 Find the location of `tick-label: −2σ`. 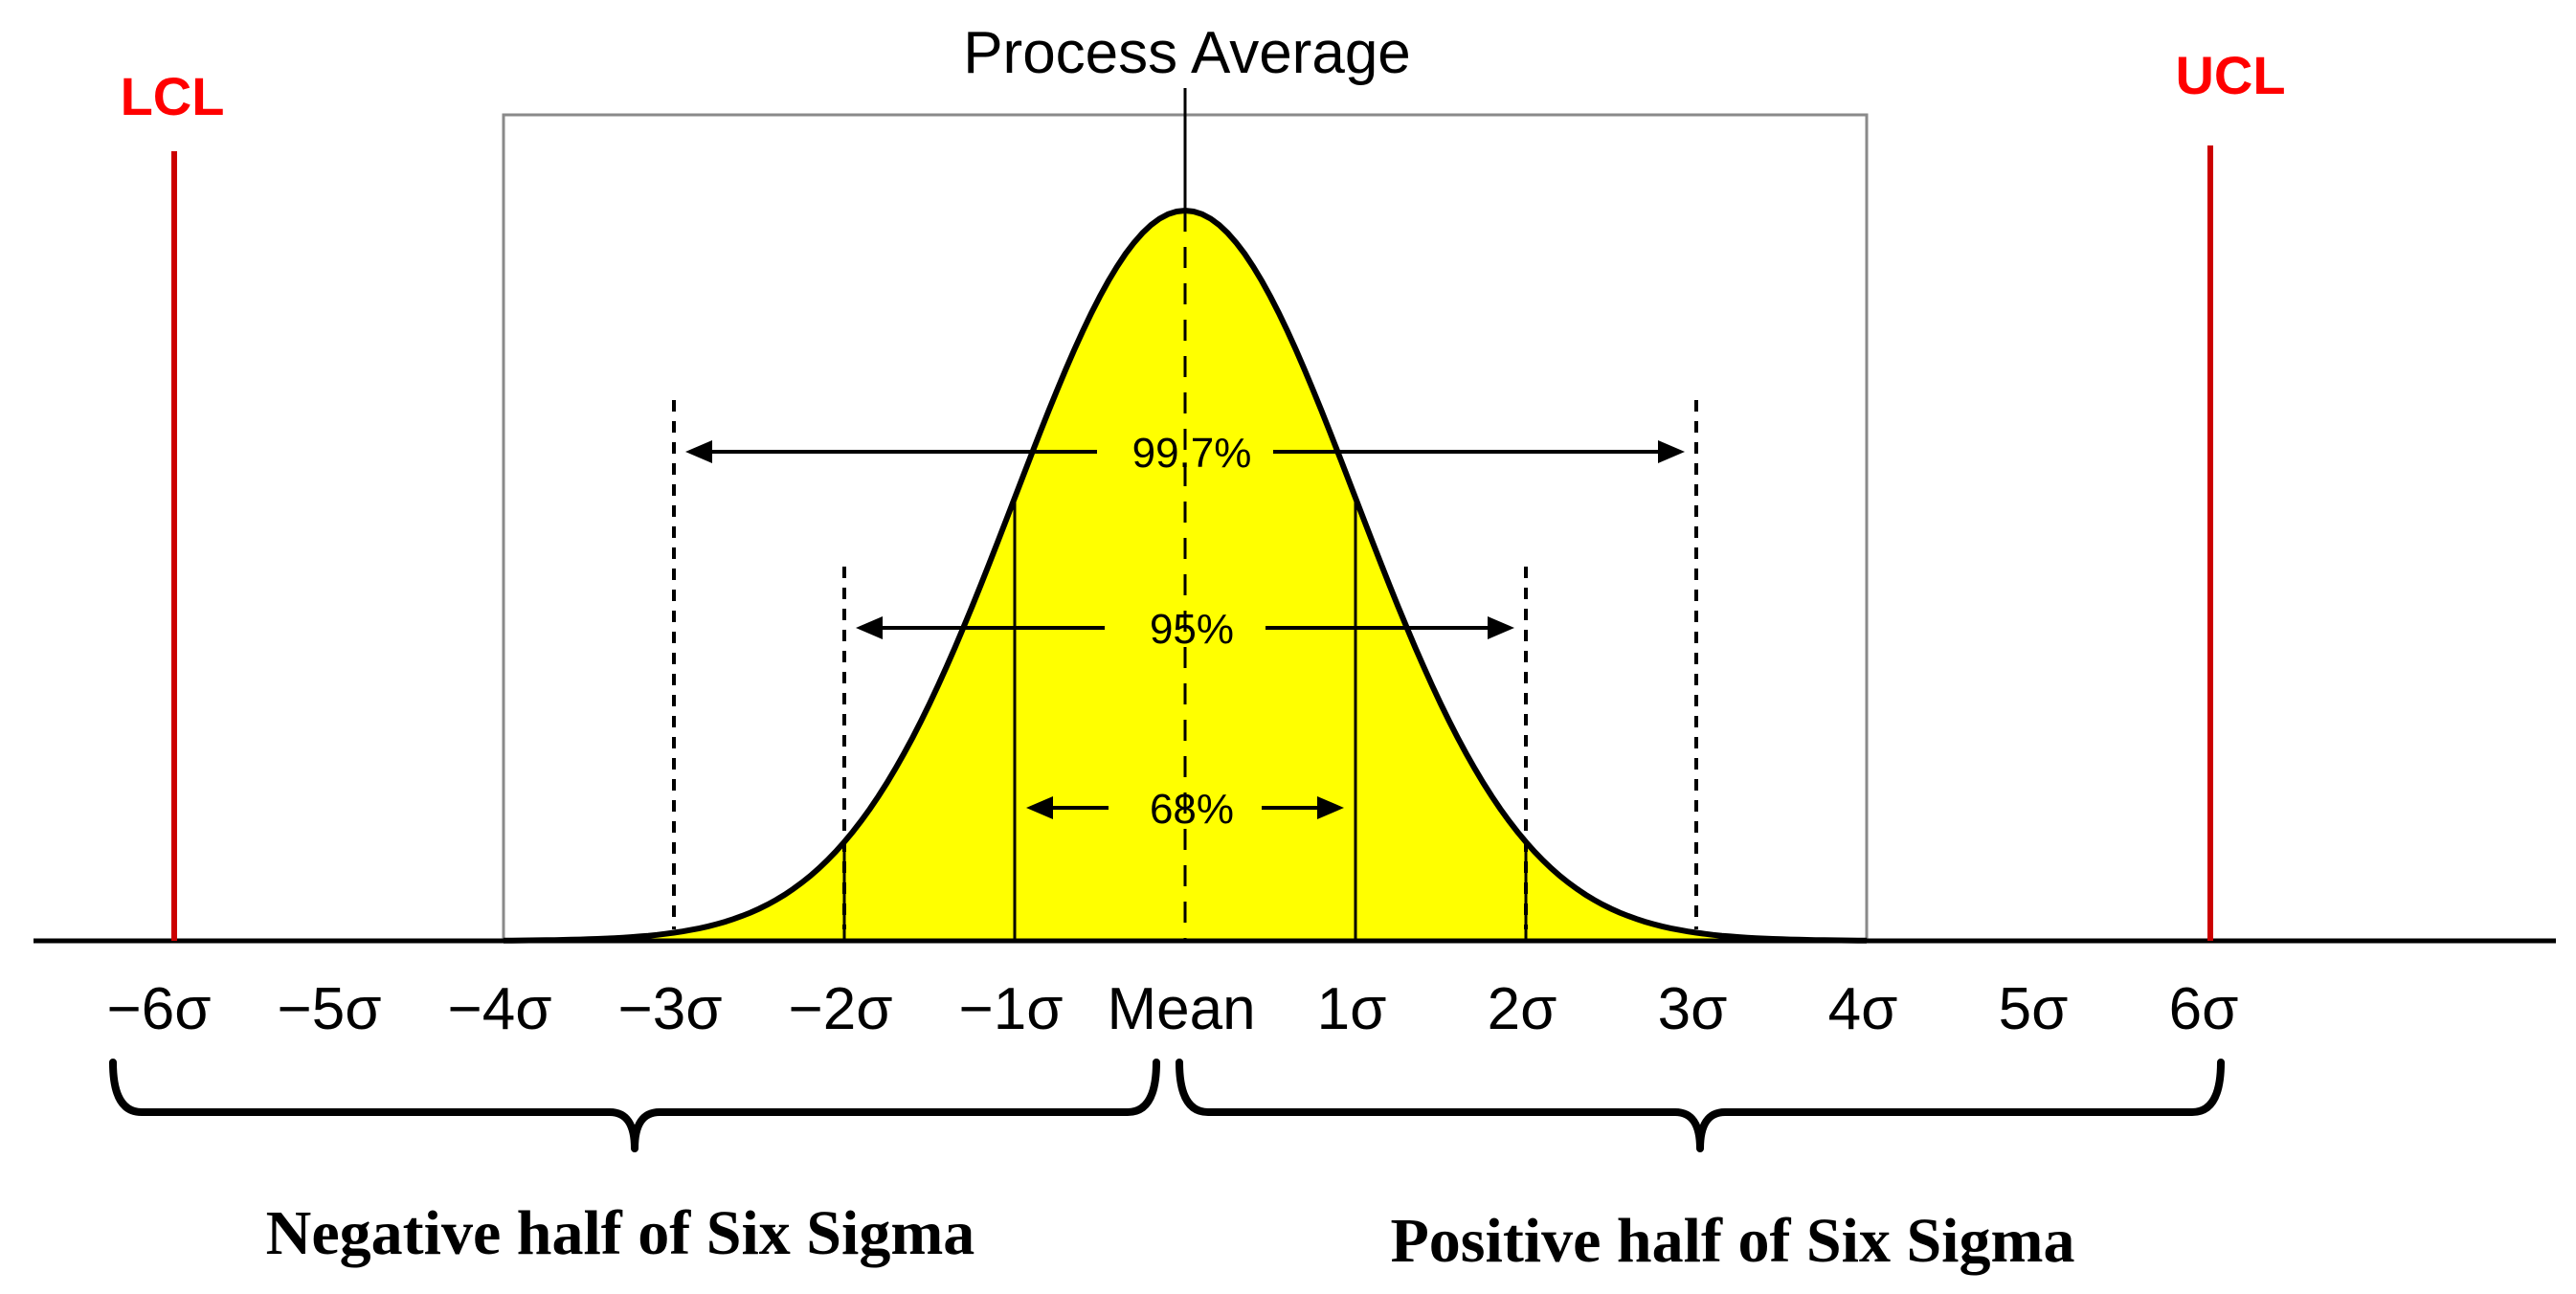

tick-label: −2σ is located at coordinates (841, 1009).